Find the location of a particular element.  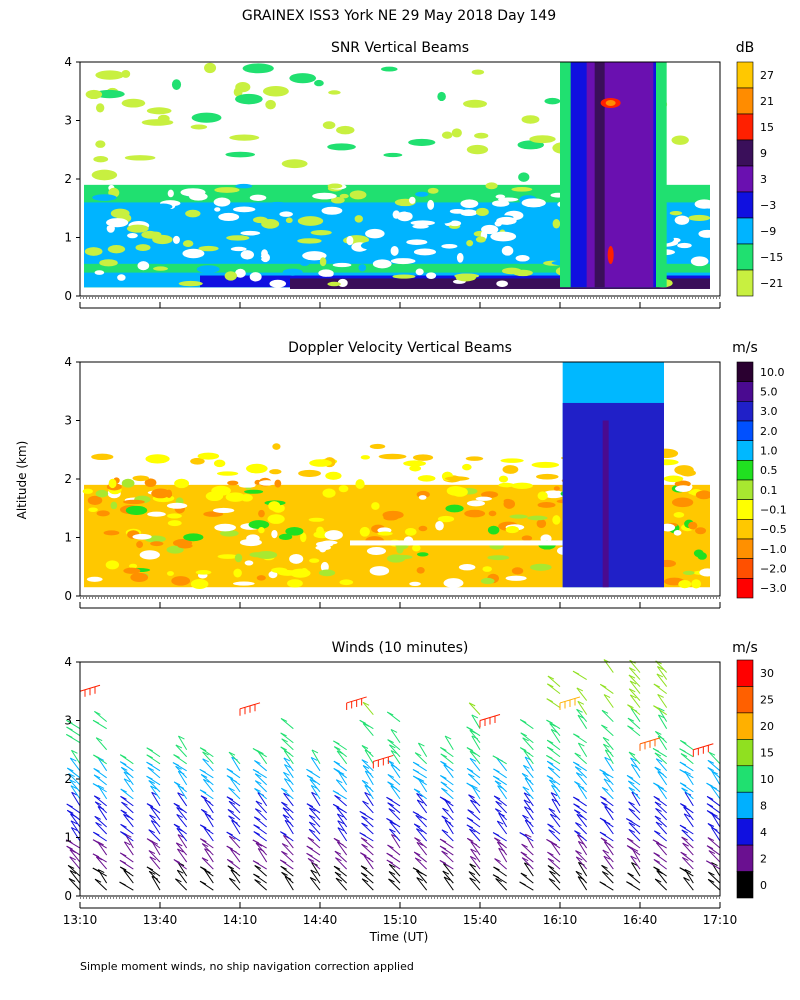

colorbar-label: −9 is located at coordinates (768, 231).